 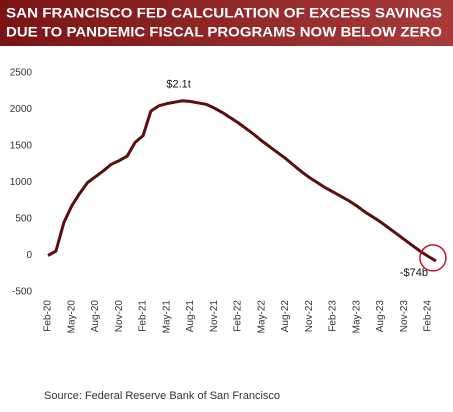 I want to click on x-tick-label: Feb-20, so click(x=48, y=316).